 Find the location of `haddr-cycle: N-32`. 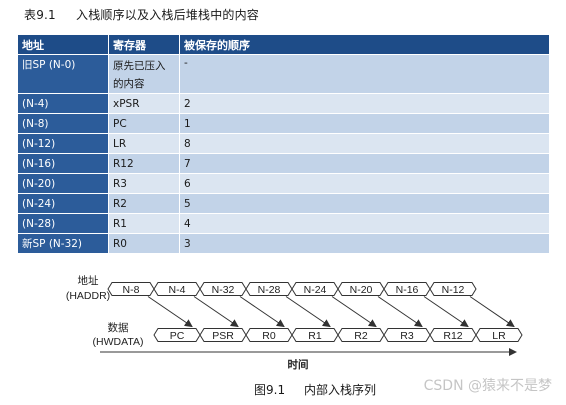

haddr-cycle: N-32 is located at coordinates (223, 289).